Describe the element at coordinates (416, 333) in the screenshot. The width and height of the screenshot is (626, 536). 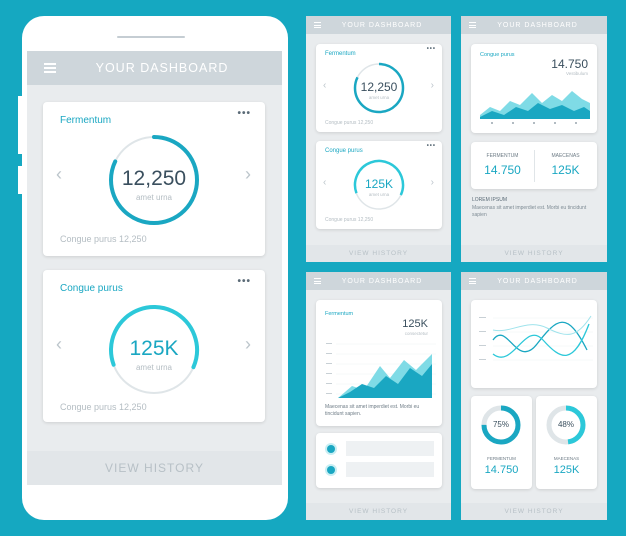
I see `chart-sub: consectetur` at that location.